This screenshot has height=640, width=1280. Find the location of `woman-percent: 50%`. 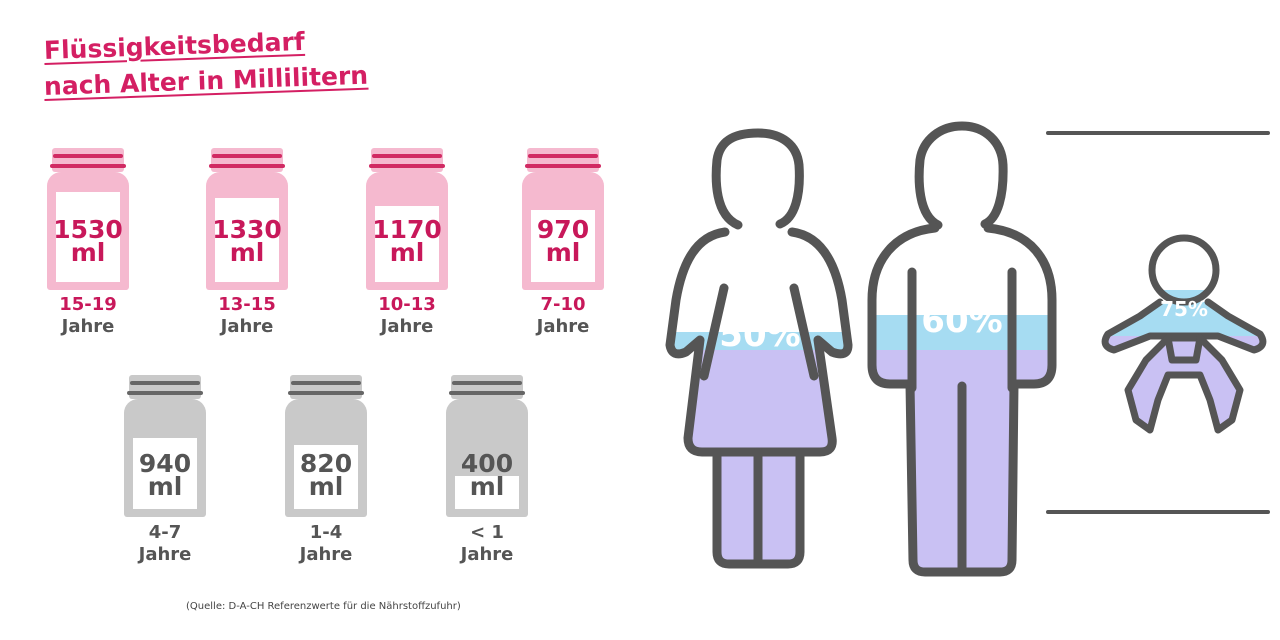

woman-percent: 50% is located at coordinates (759, 335).